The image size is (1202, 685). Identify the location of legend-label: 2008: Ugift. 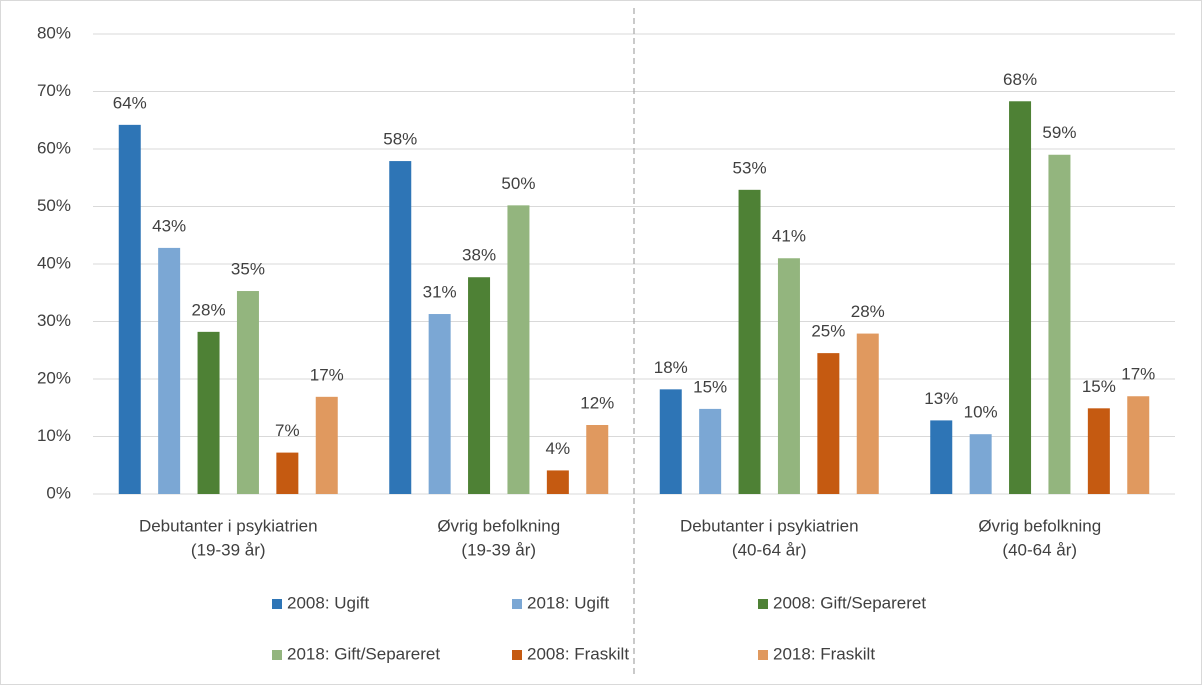
(328, 602).